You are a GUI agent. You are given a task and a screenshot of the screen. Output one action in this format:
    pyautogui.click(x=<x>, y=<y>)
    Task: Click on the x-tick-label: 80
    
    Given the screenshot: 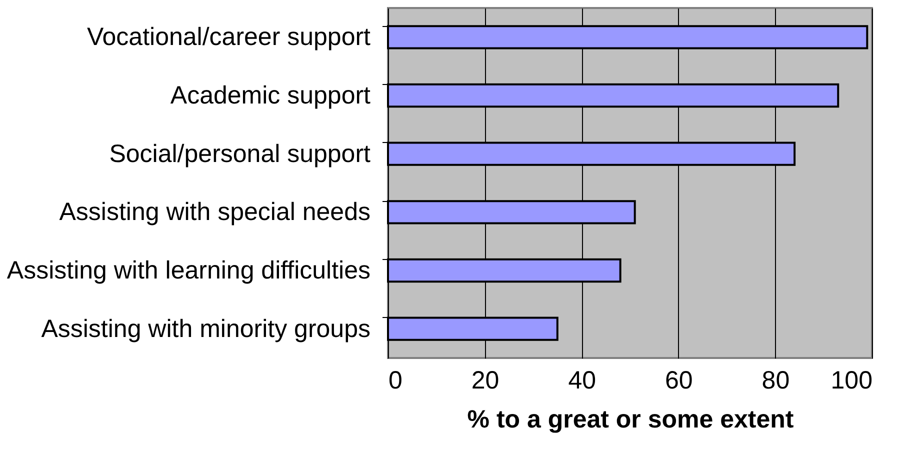 What is the action you would take?
    pyautogui.click(x=776, y=380)
    